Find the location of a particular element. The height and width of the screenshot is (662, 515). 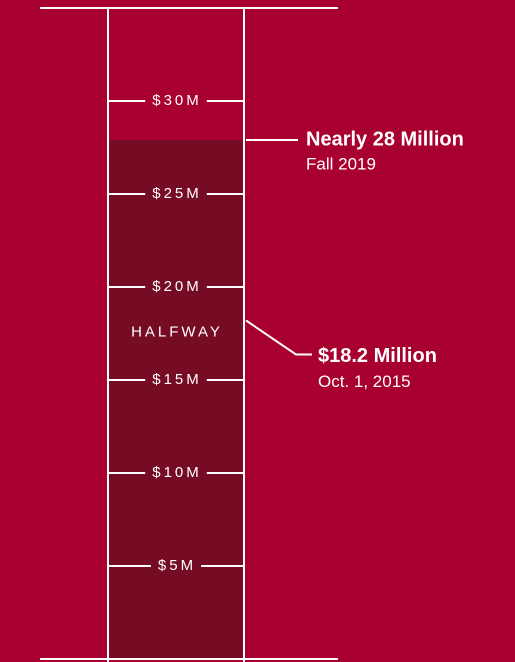

y-tick-label: $5M is located at coordinates (177, 565).